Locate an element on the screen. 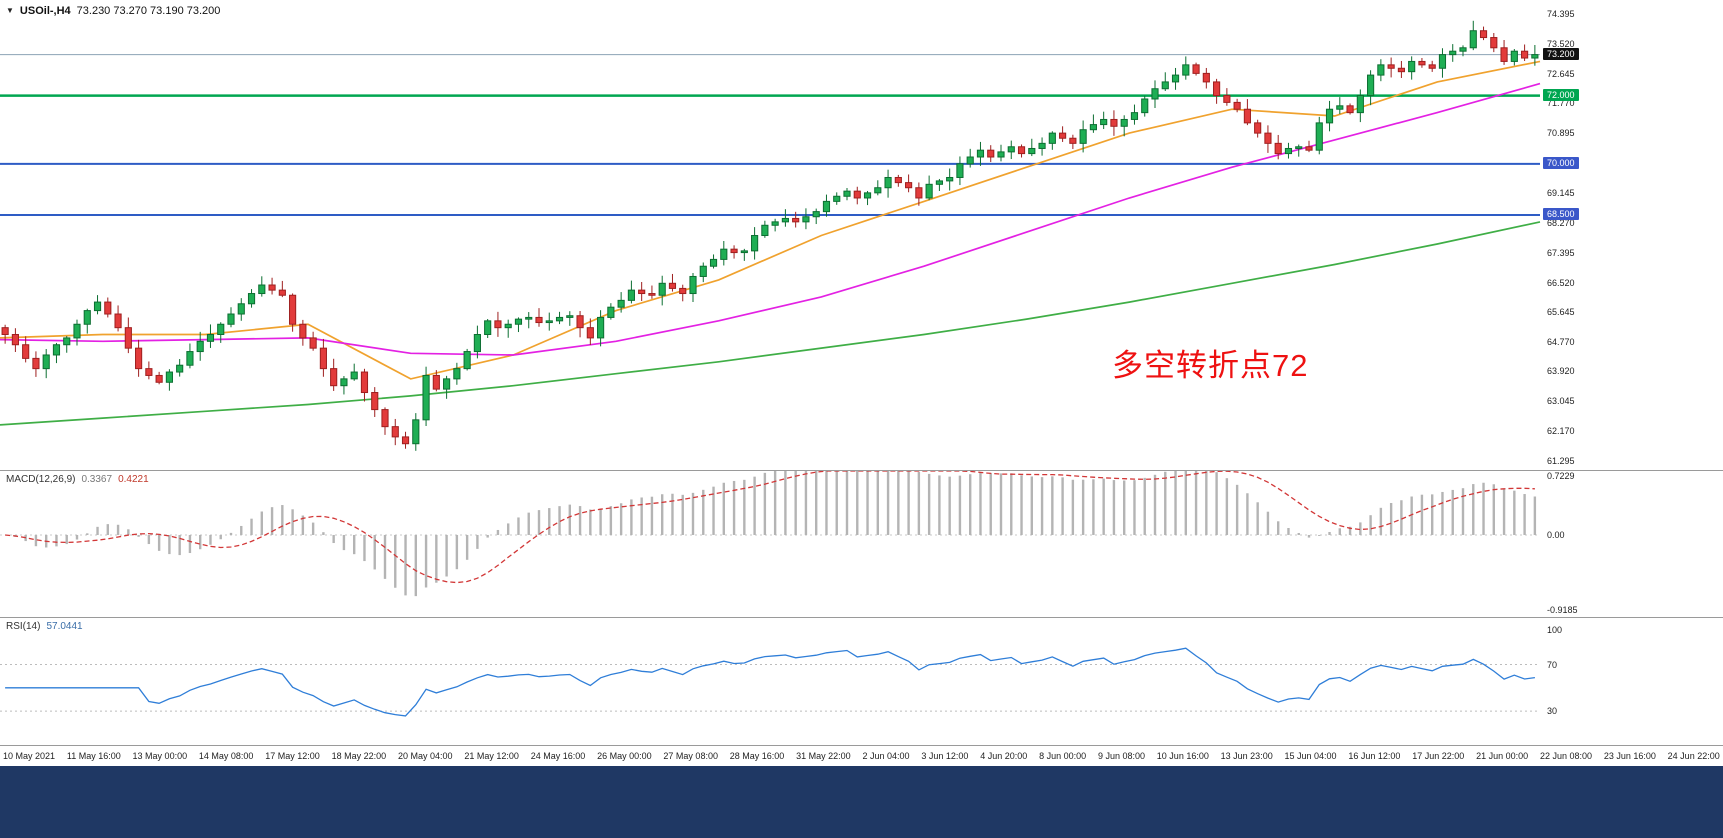 The width and height of the screenshot is (1723, 838). price-axis-label: 61.295 is located at coordinates (1561, 460).